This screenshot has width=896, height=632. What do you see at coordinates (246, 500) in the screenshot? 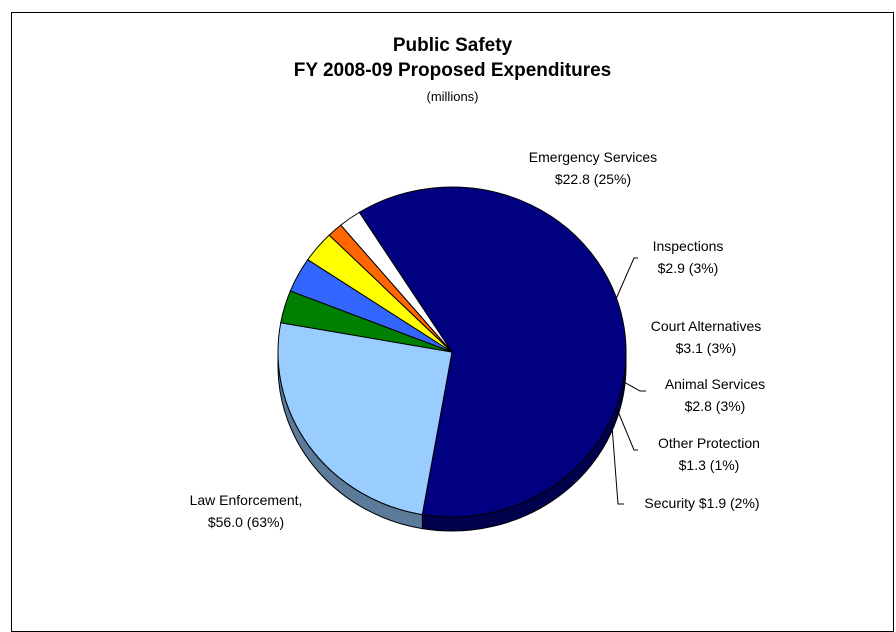
I see `slice-label-0: Law Enforcement,` at bounding box center [246, 500].